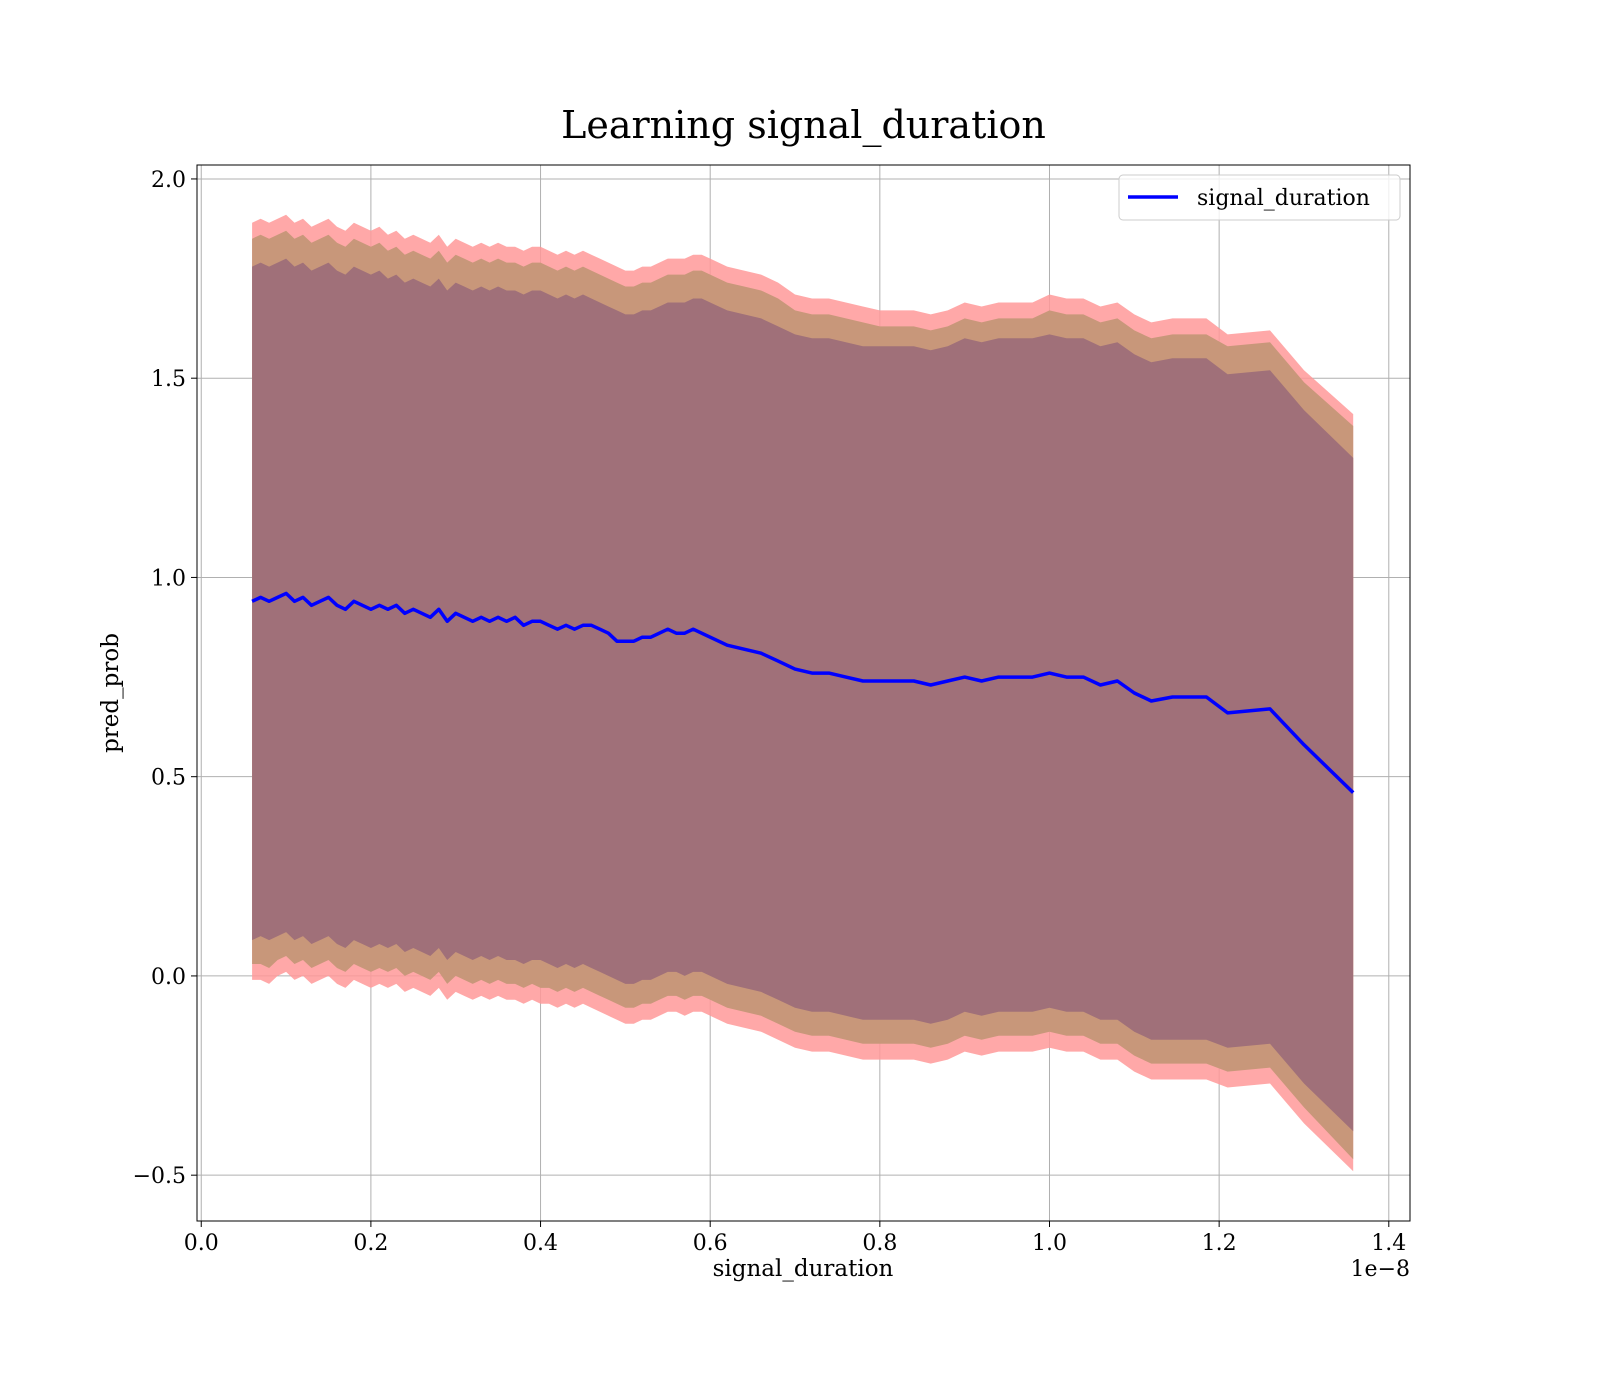  What do you see at coordinates (168, 778) in the screenshot?
I see `y-tick-label: 0.5` at bounding box center [168, 778].